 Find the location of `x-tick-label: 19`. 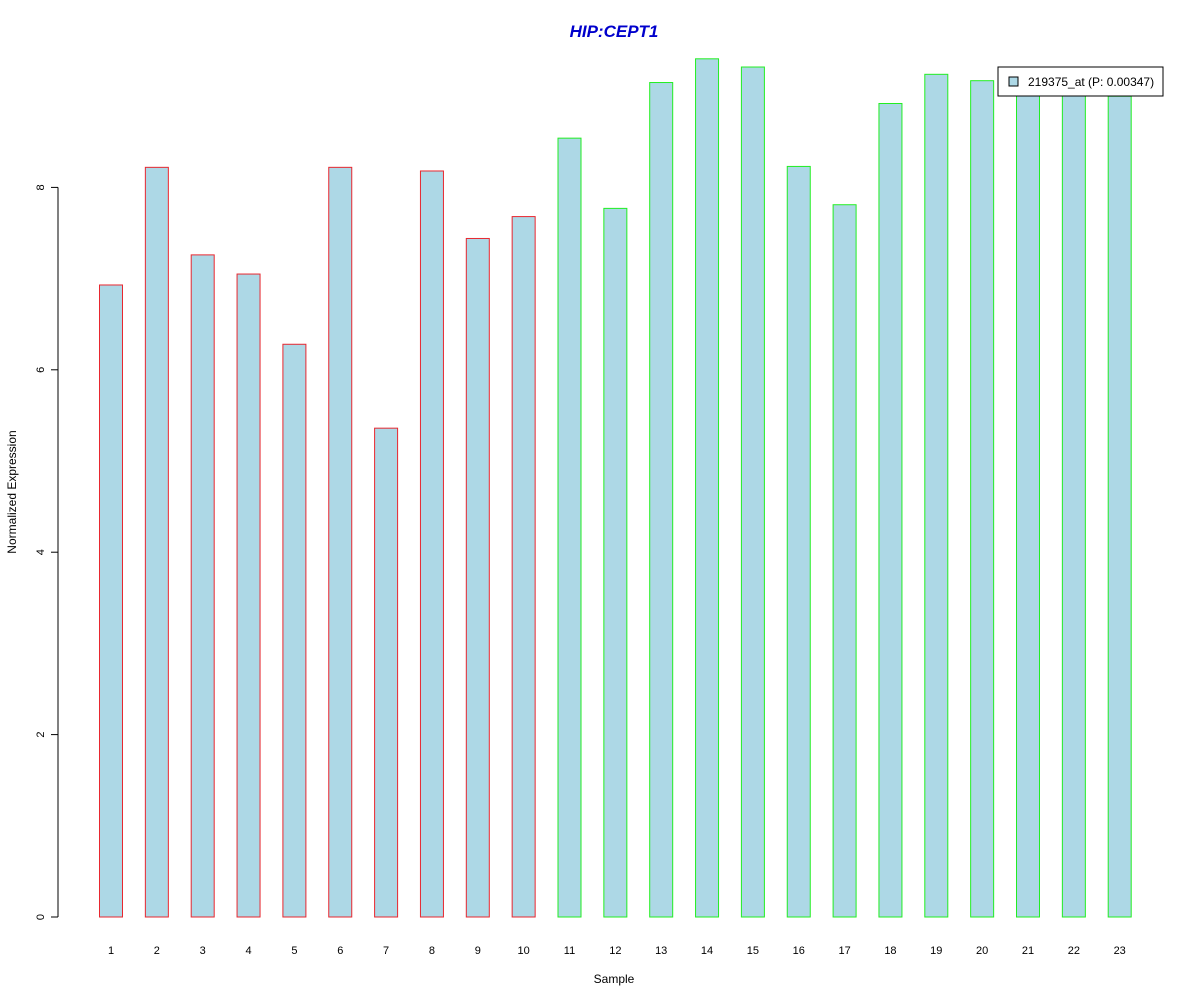

x-tick-label: 19 is located at coordinates (936, 951).